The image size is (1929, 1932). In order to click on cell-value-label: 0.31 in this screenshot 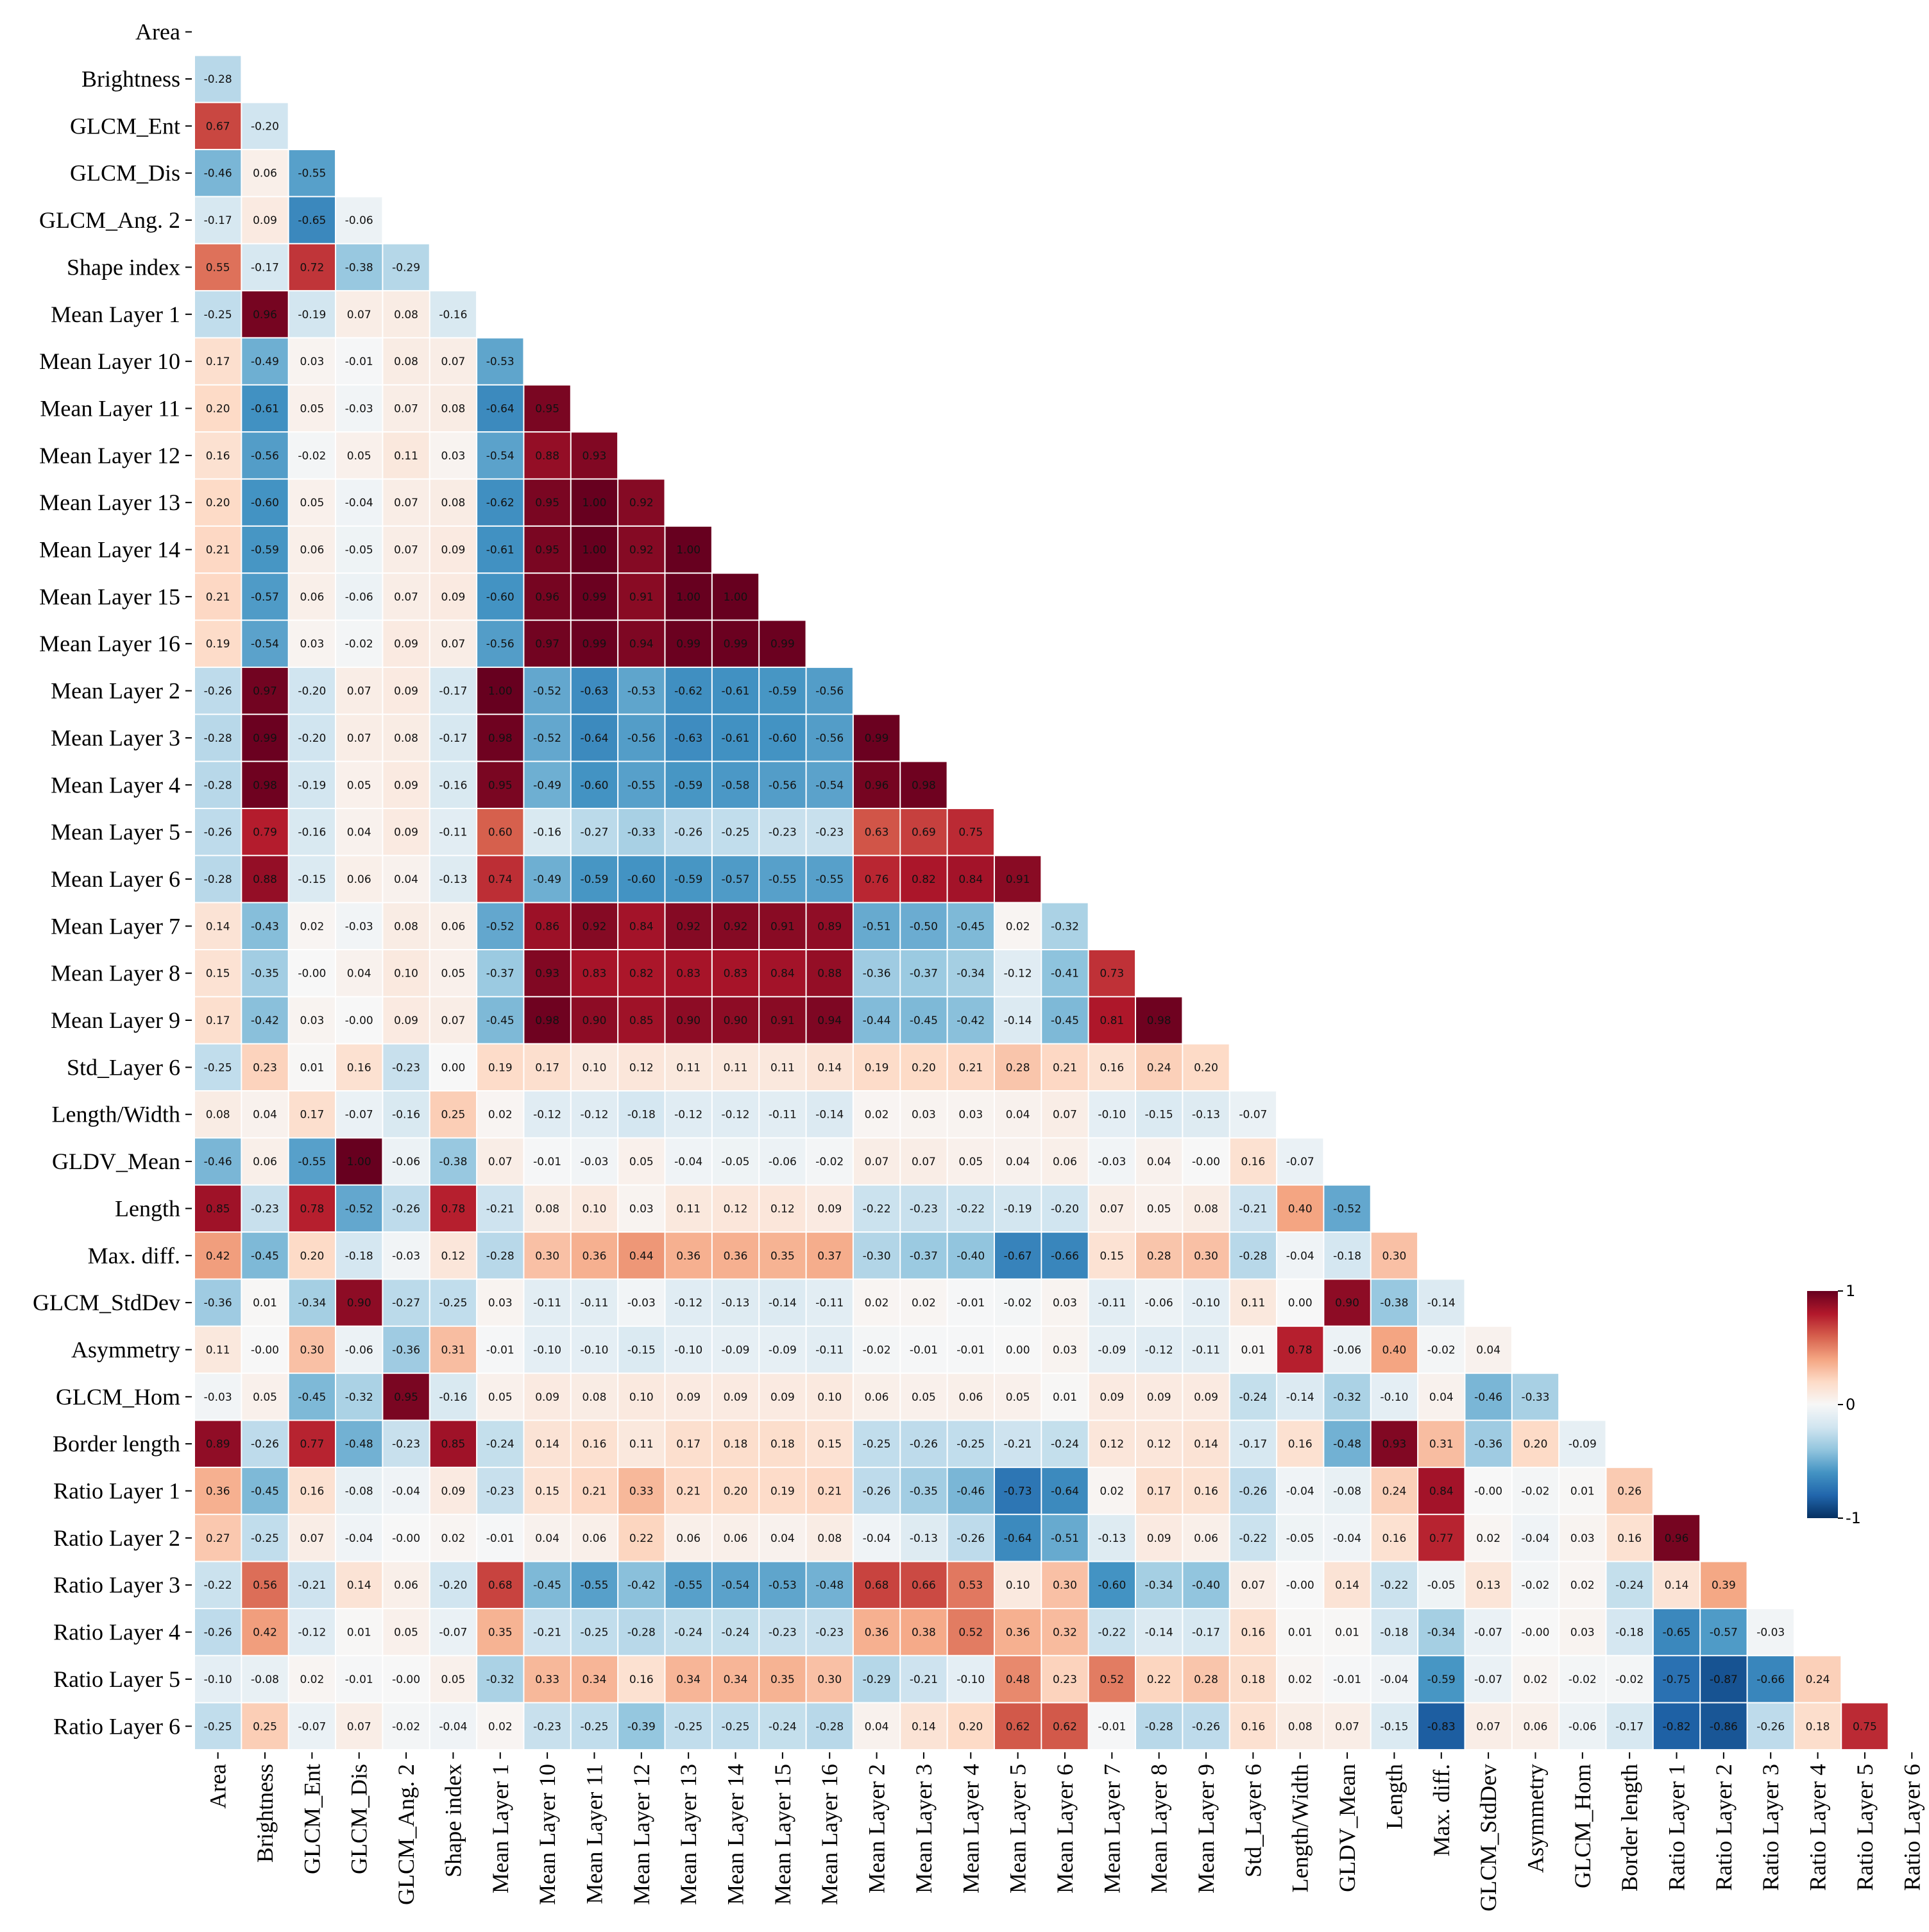, I will do `click(1441, 1445)`.